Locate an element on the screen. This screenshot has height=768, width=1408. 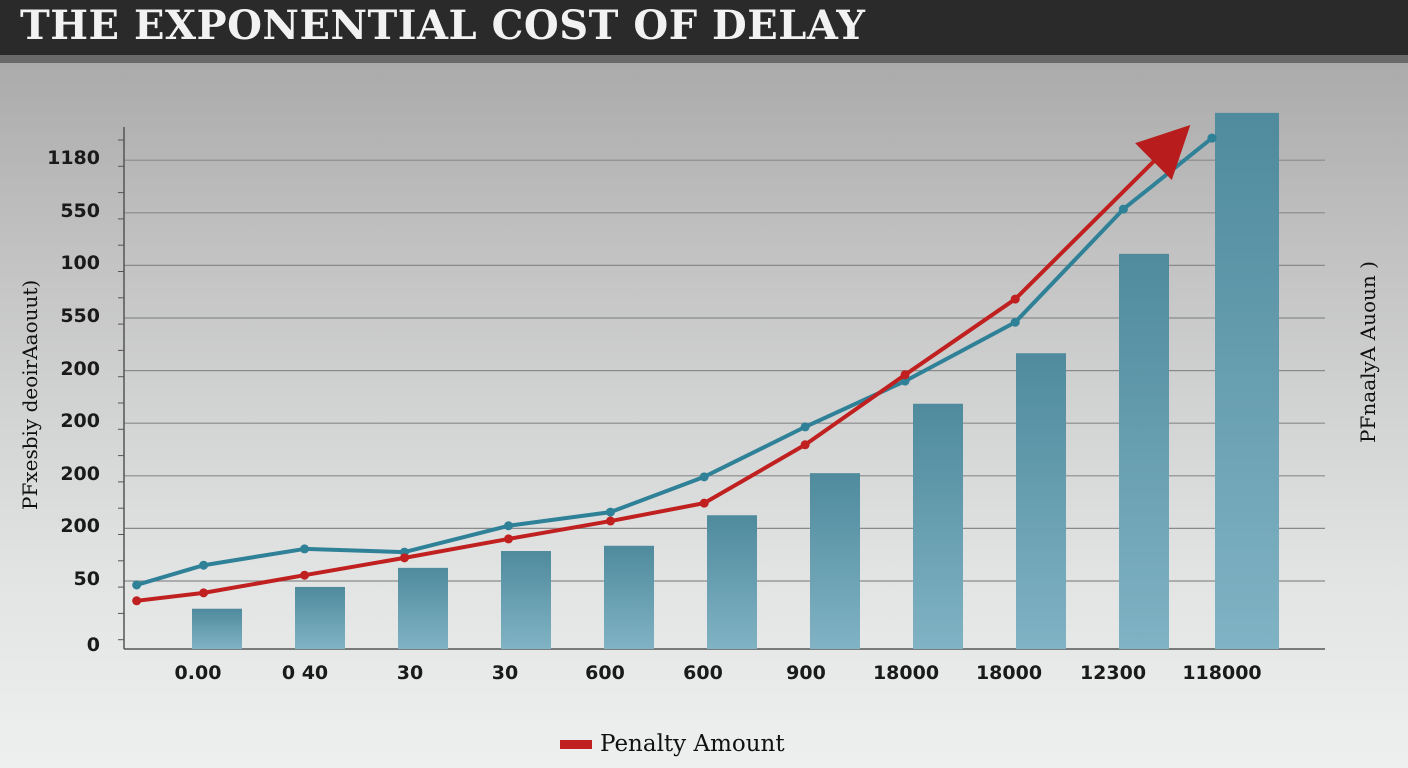
x-tick-label: 12300 is located at coordinates (1113, 673).